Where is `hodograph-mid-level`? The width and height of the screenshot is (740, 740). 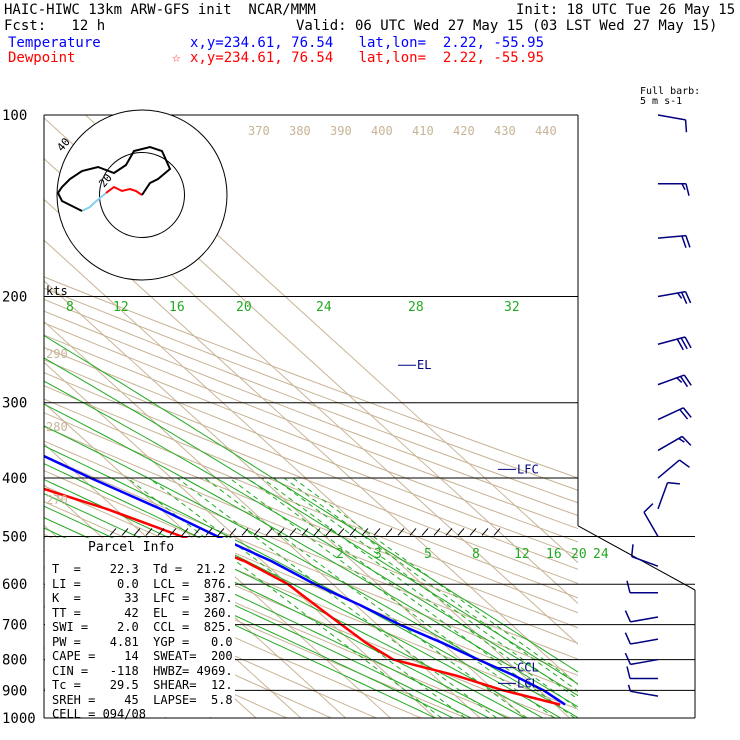 hodograph-mid-level is located at coordinates (94, 202).